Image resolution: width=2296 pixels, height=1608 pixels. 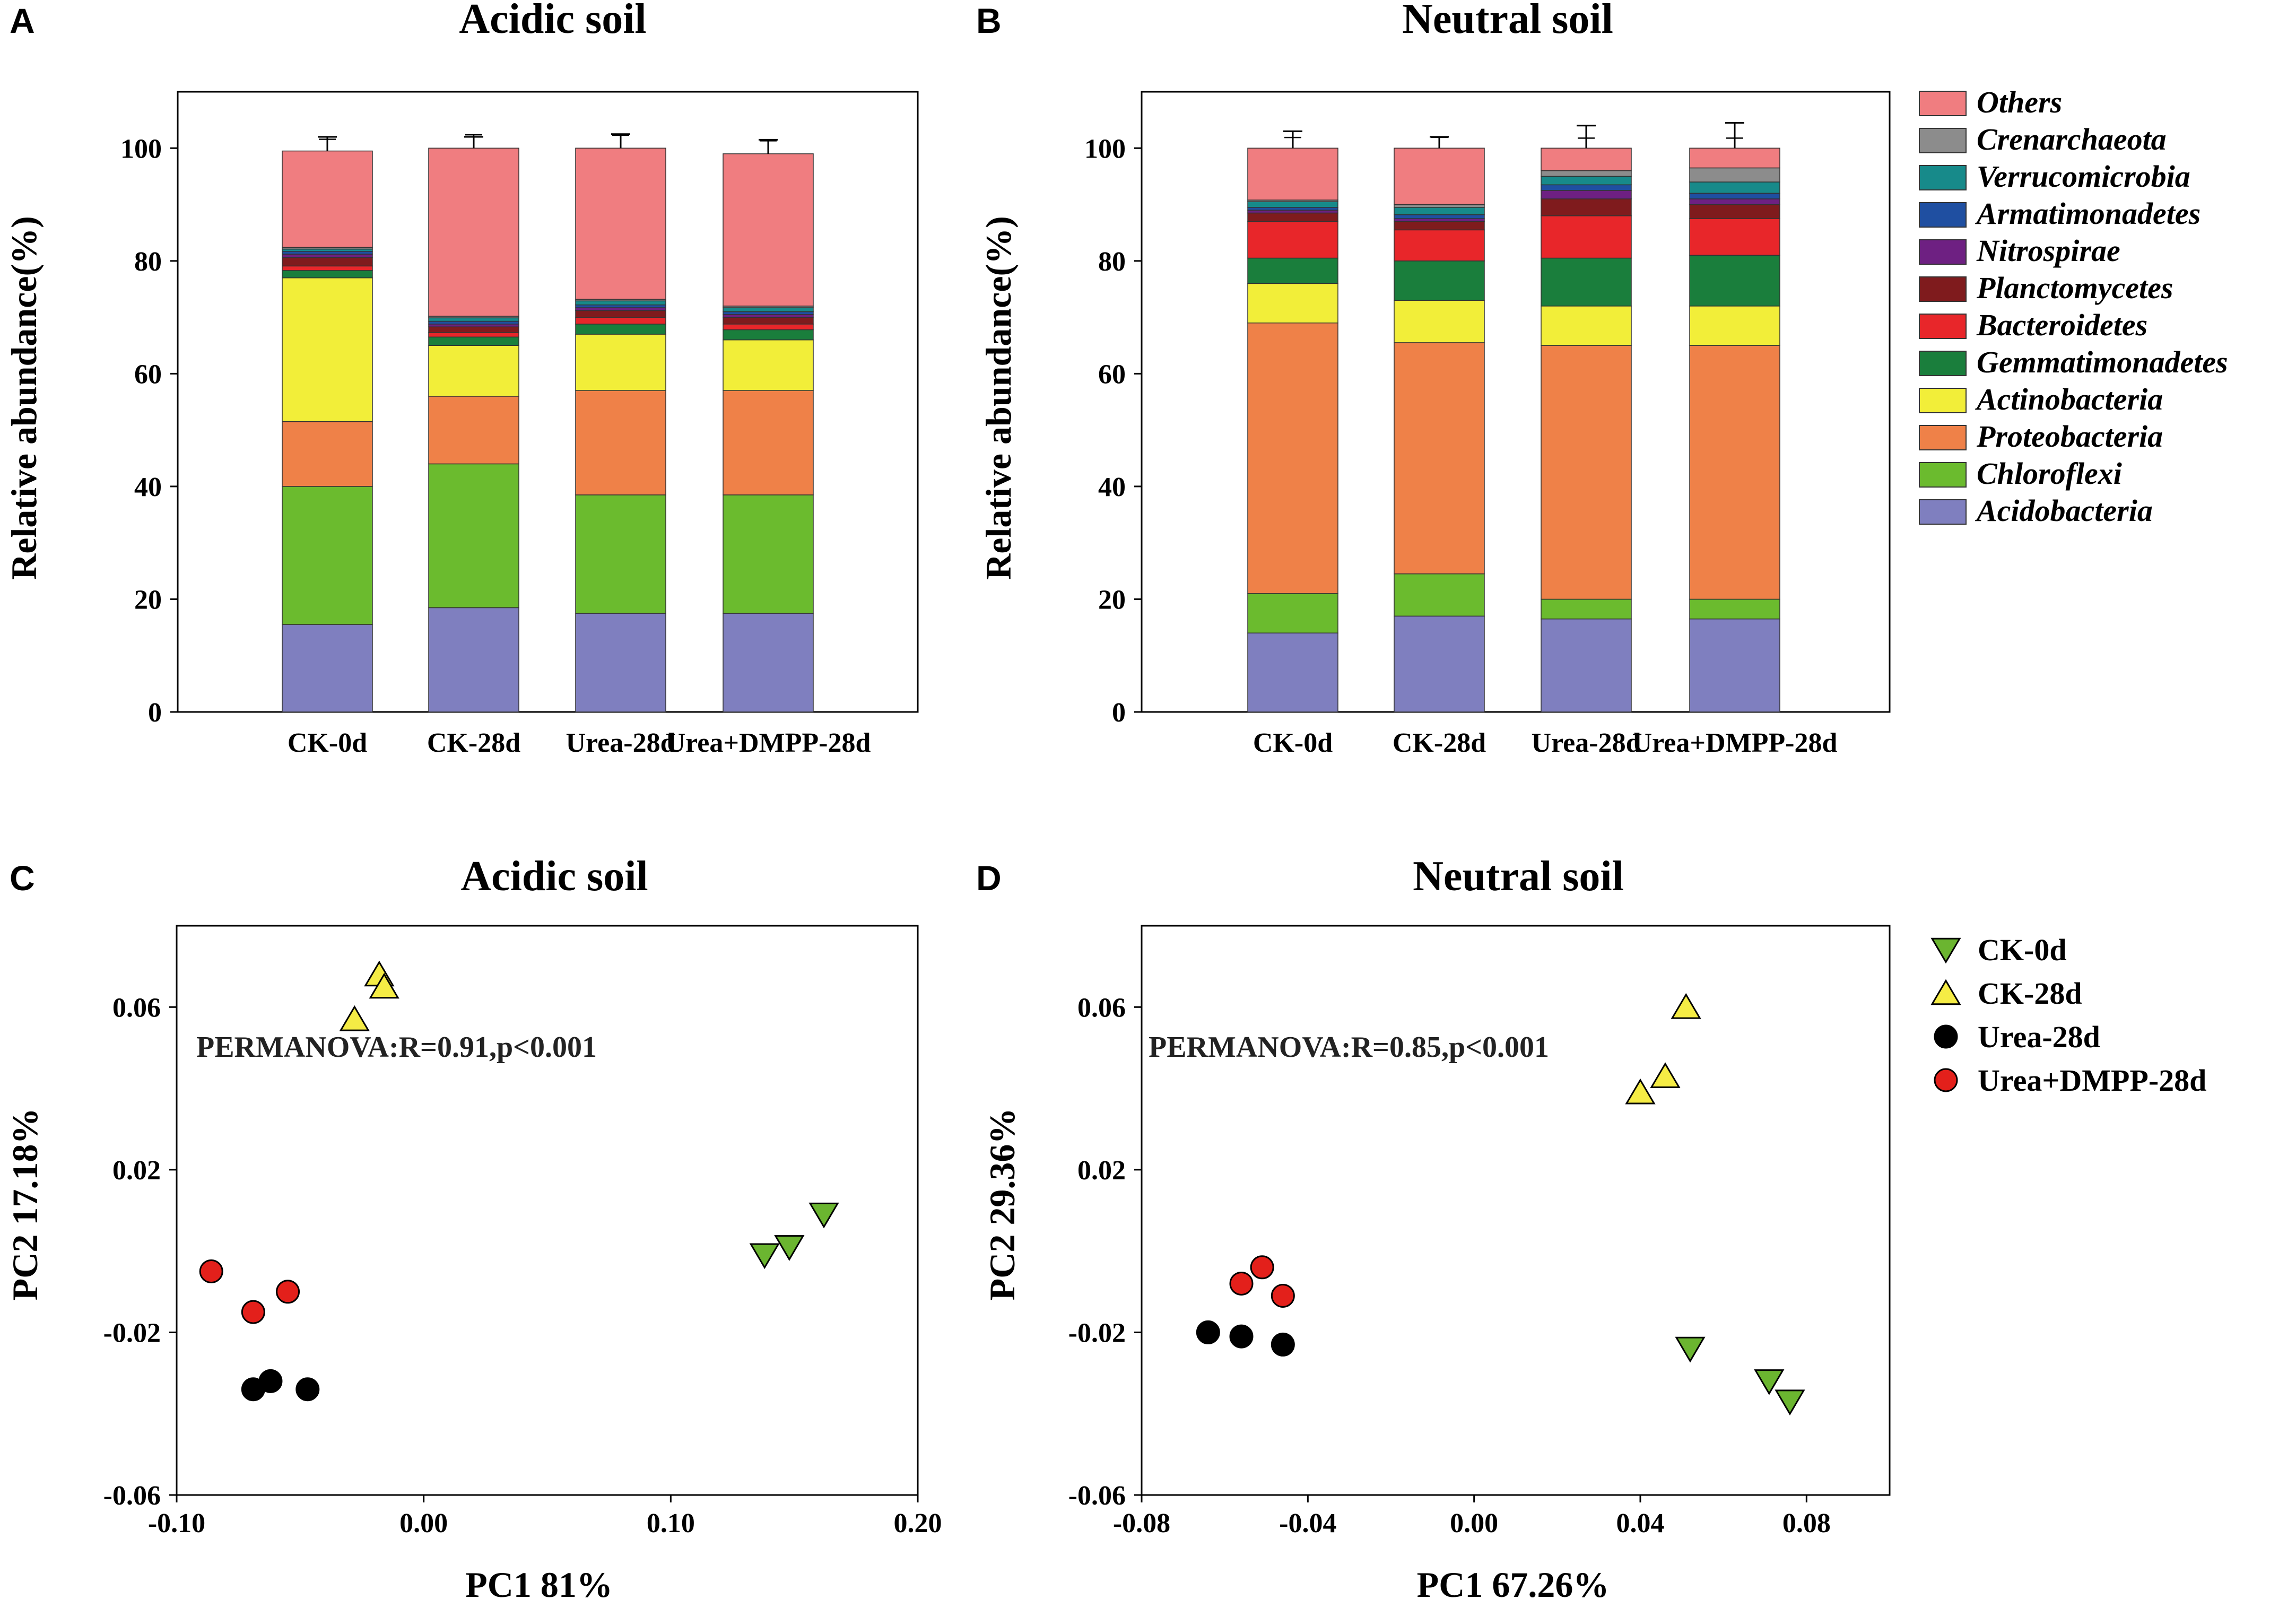 What do you see at coordinates (768, 327) in the screenshot?
I see `panel-a-bar-urea-dmpp-28d-bacteroidetes` at bounding box center [768, 327].